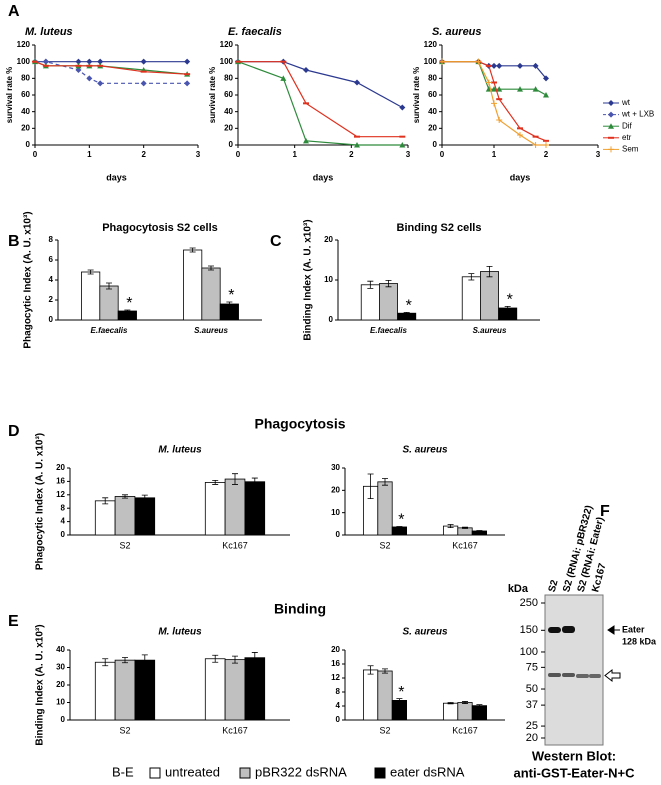  Describe the element at coordinates (109, 330) in the screenshot. I see `x-tick-label: E.faecalis` at that location.